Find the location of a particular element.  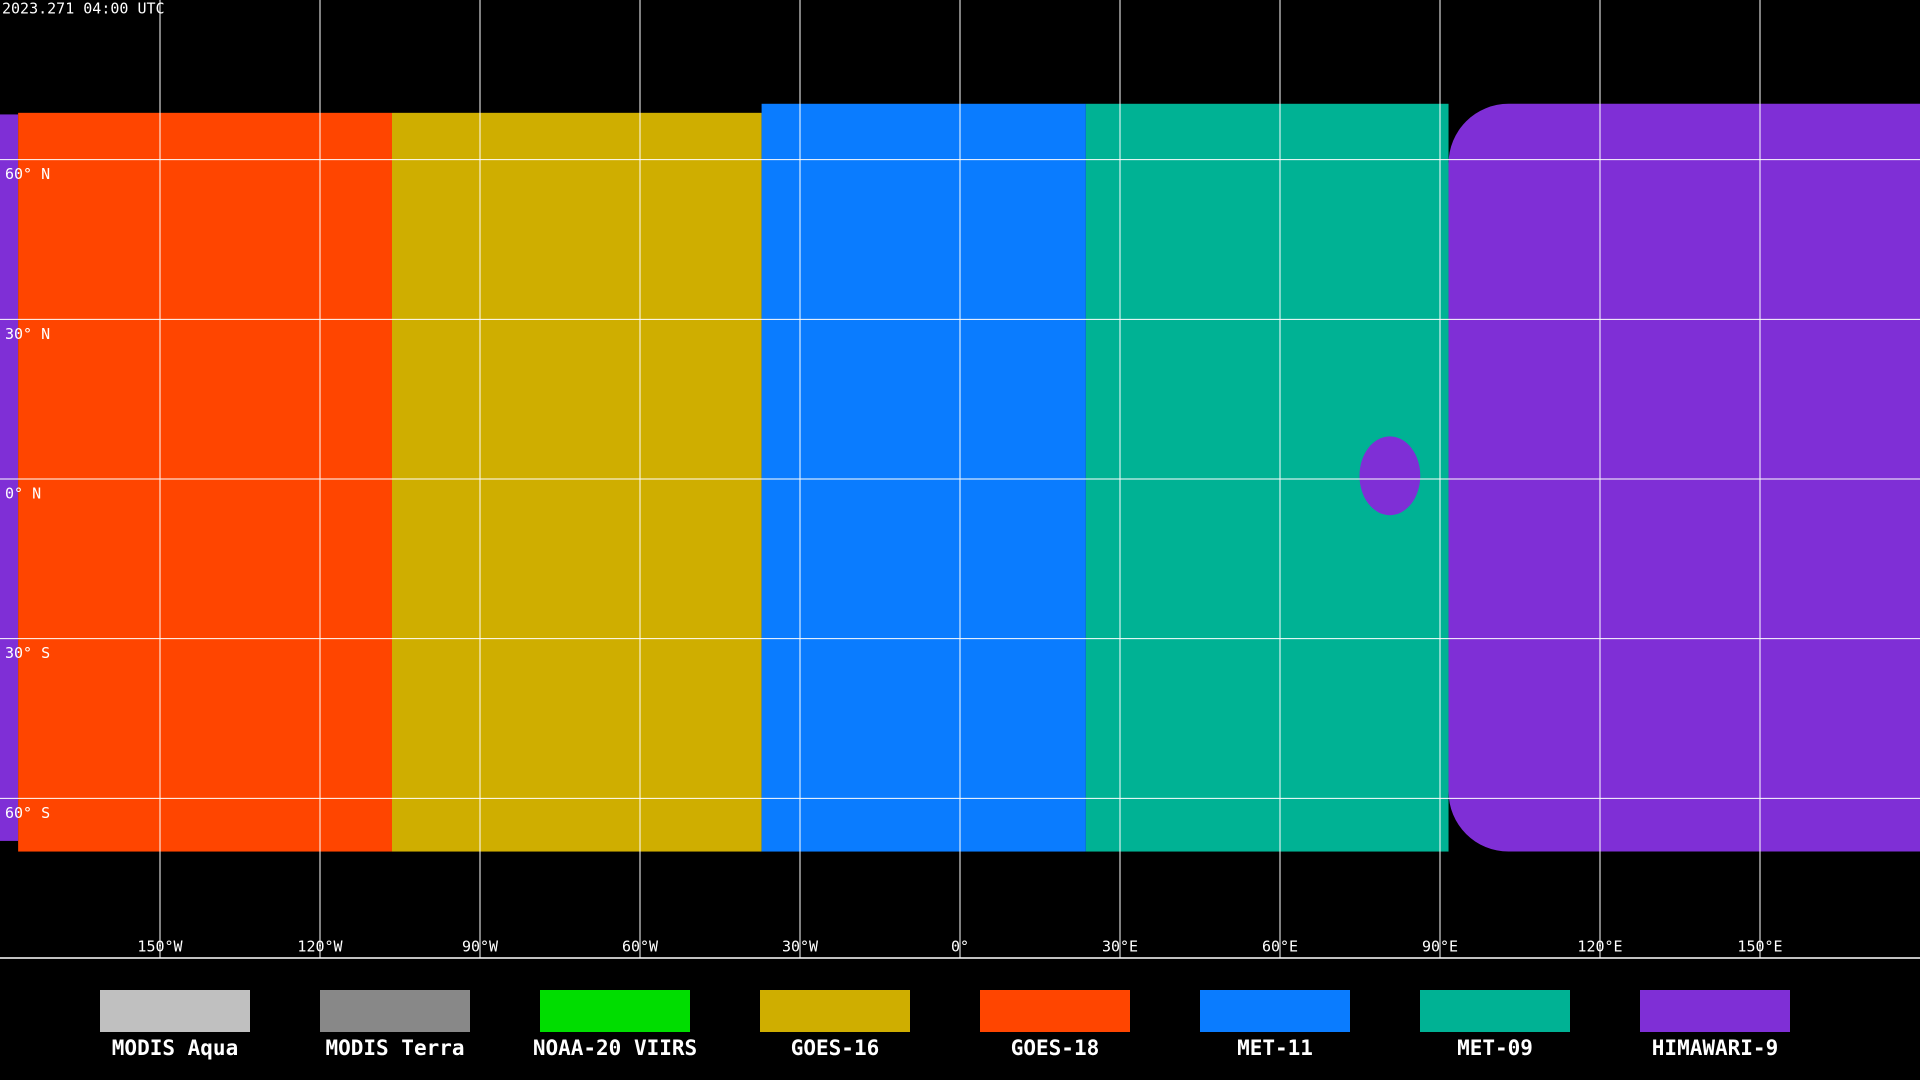

legend-label: GOES-18 is located at coordinates (1055, 1048).